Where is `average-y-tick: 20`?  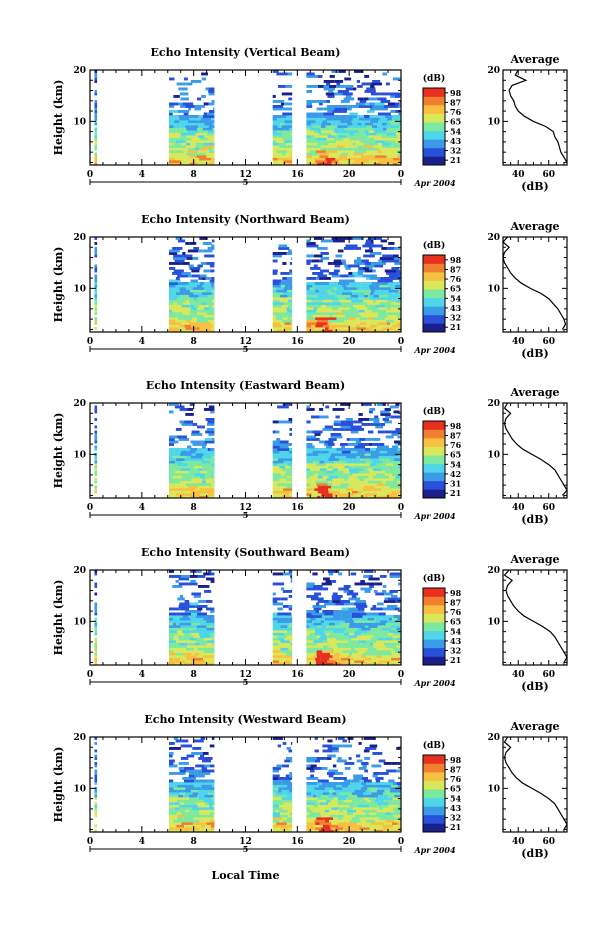 average-y-tick: 20 is located at coordinates (493, 571).